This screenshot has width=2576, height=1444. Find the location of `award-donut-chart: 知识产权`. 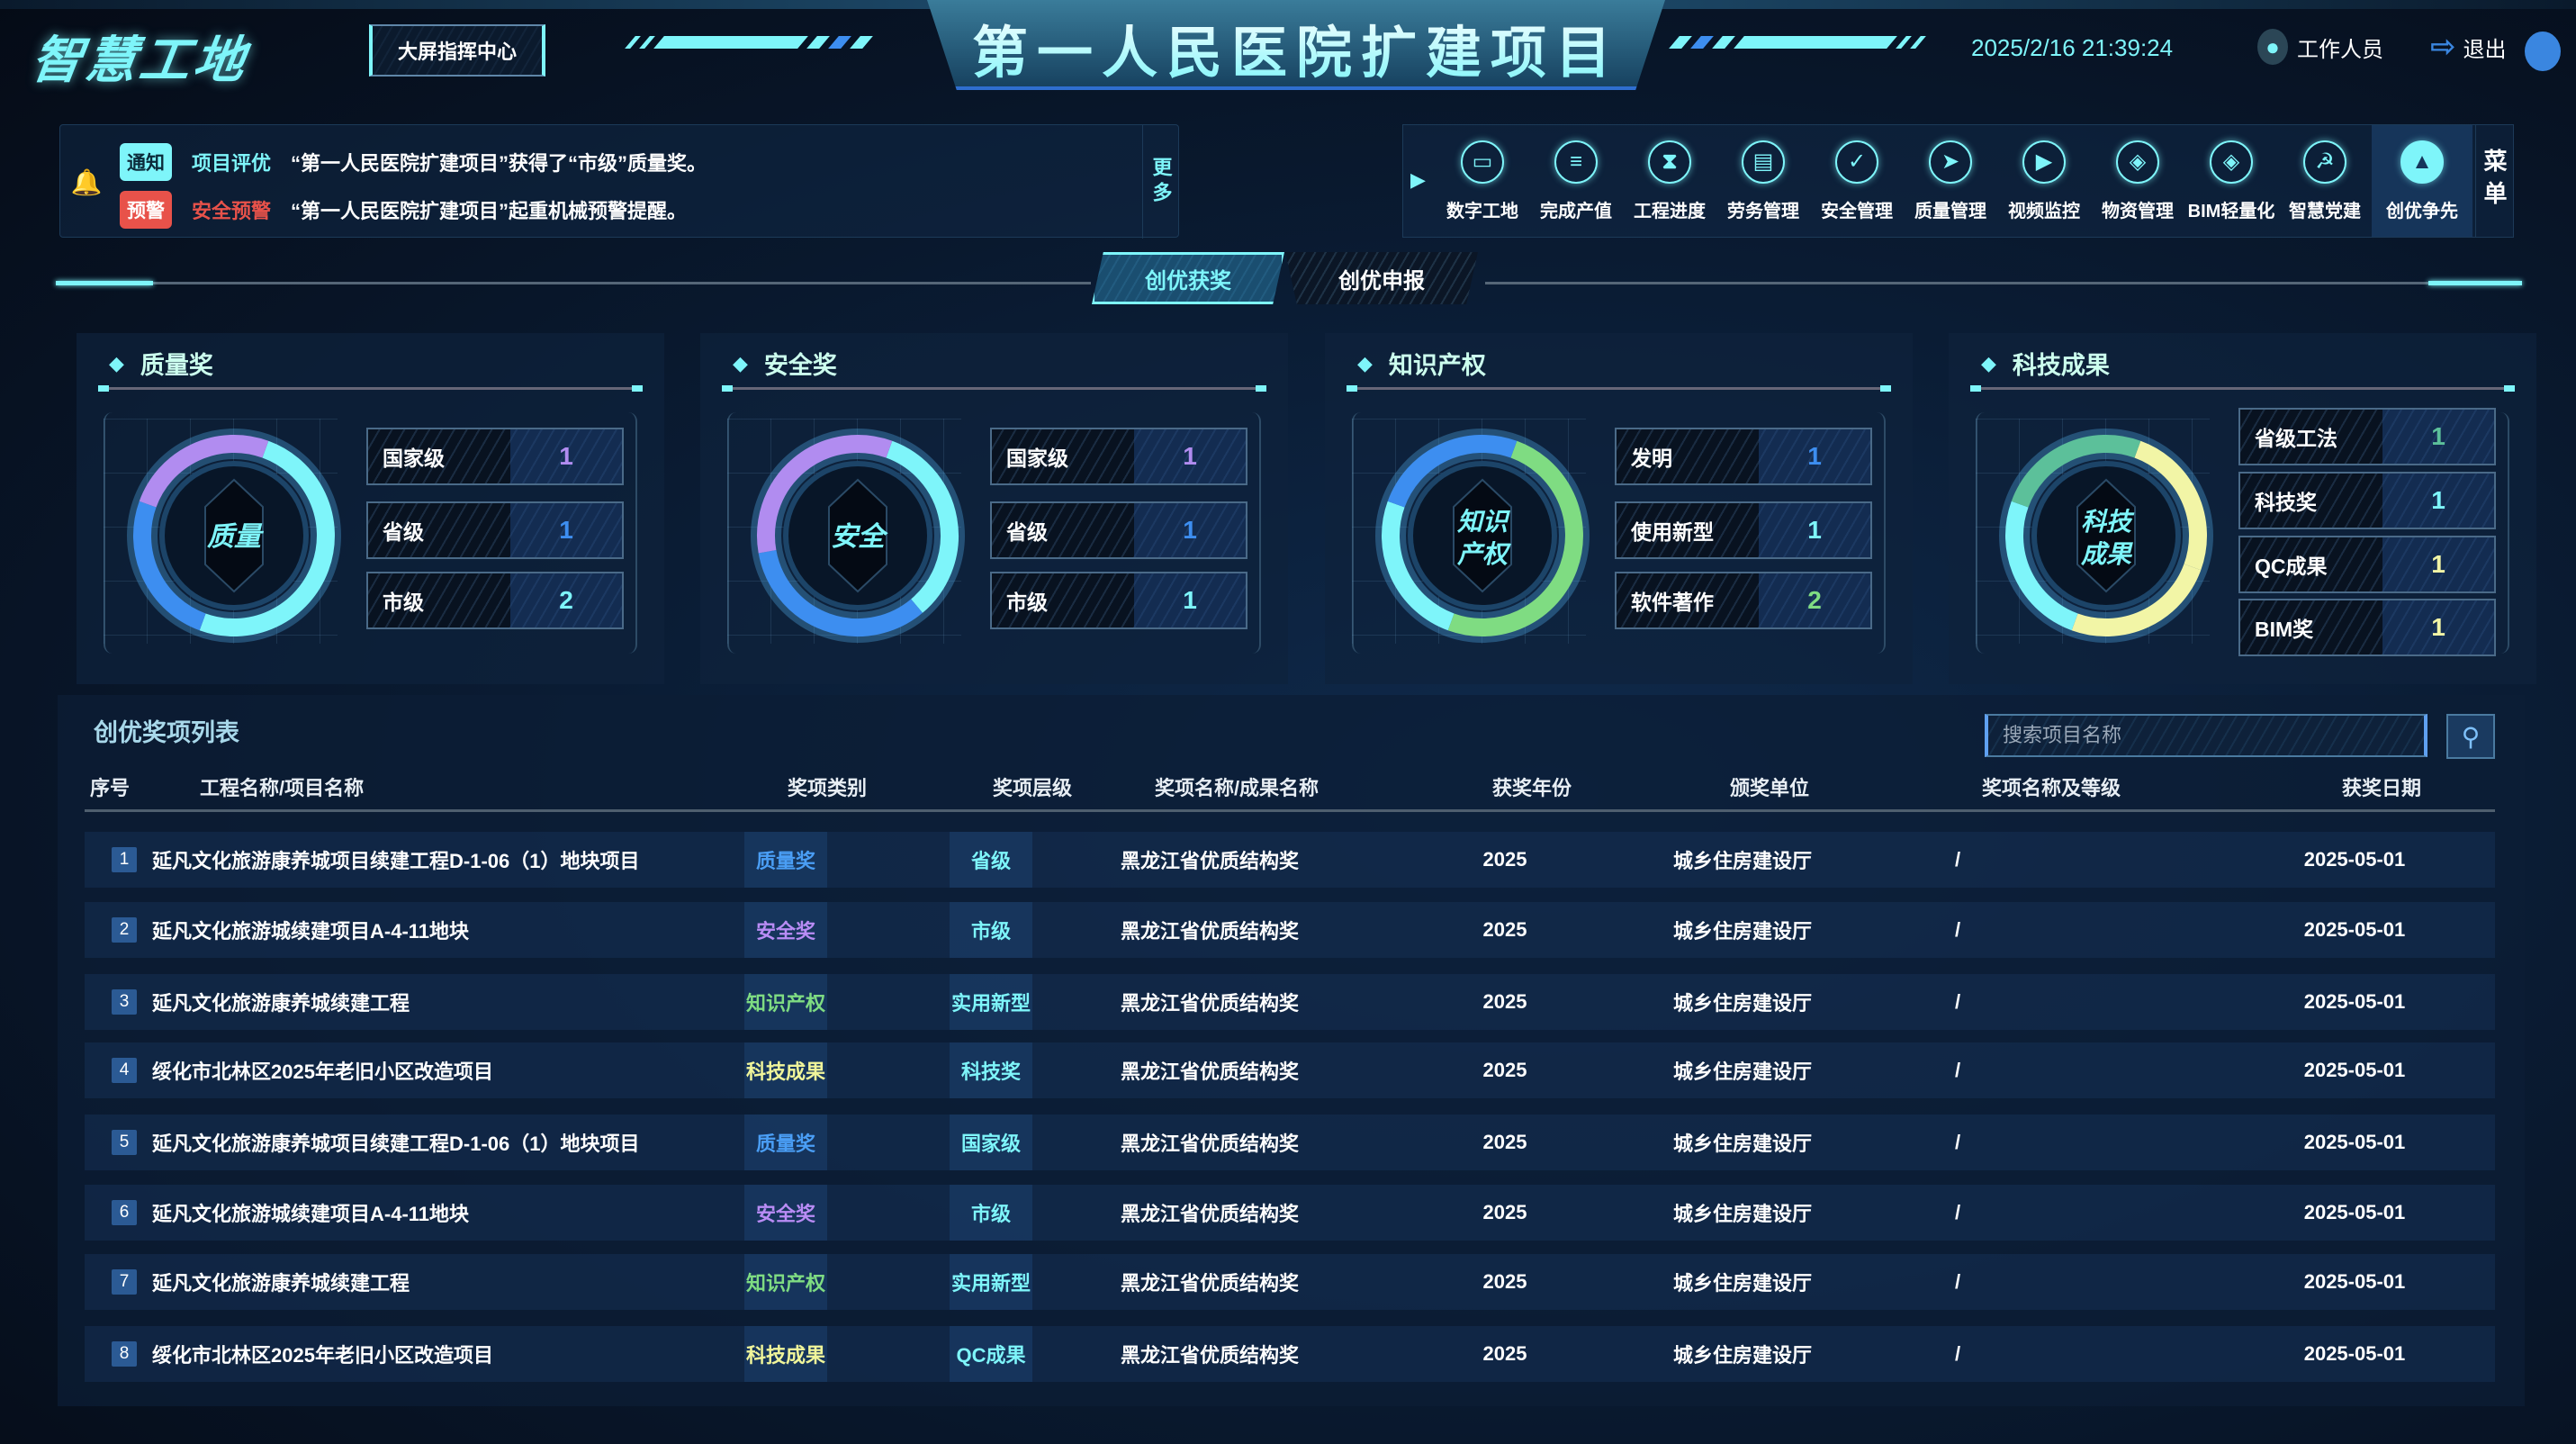

award-donut-chart: 知识产权 is located at coordinates (1482, 536).